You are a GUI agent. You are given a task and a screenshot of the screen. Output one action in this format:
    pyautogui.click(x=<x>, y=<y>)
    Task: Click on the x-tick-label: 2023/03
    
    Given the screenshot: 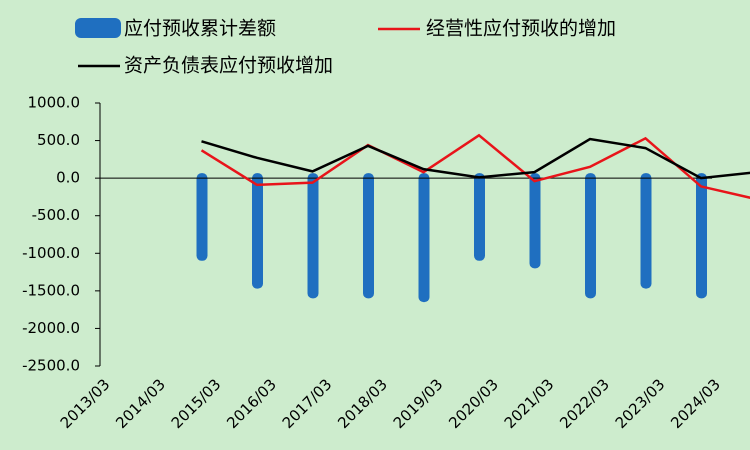 What is the action you would take?
    pyautogui.click(x=640, y=403)
    